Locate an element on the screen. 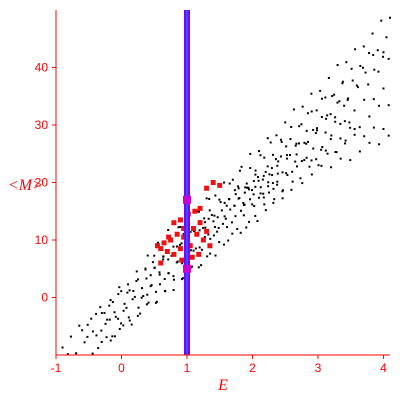 This screenshot has width=400, height=400. vertical-line-marker is located at coordinates (186, 268).